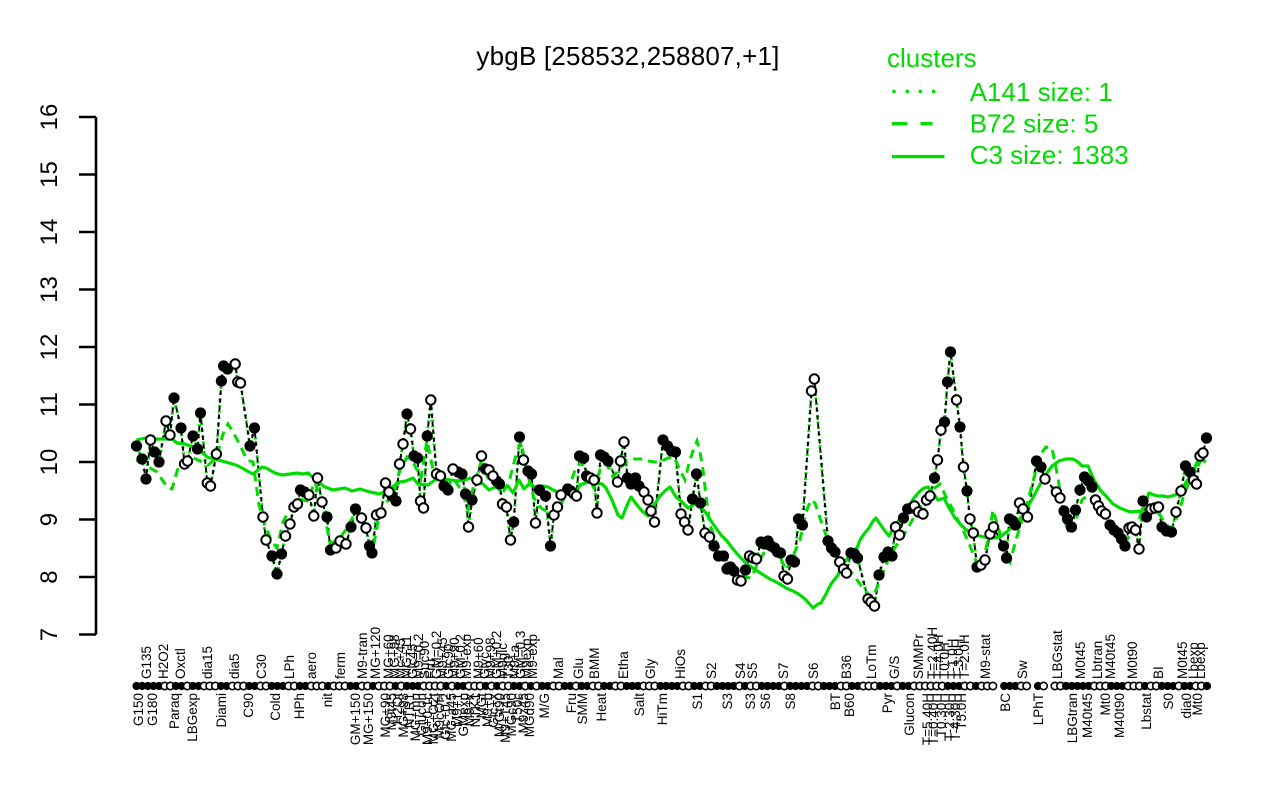 The height and width of the screenshot is (805, 1280). What do you see at coordinates (1132, 660) in the screenshot?
I see `svg-text: M0t90` at bounding box center [1132, 660].